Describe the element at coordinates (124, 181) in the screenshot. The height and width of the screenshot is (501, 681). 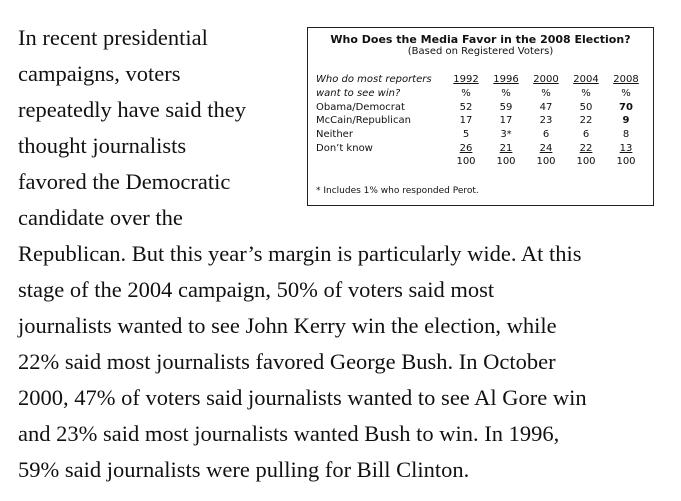
I see `article-line: favored the Democratic` at that location.